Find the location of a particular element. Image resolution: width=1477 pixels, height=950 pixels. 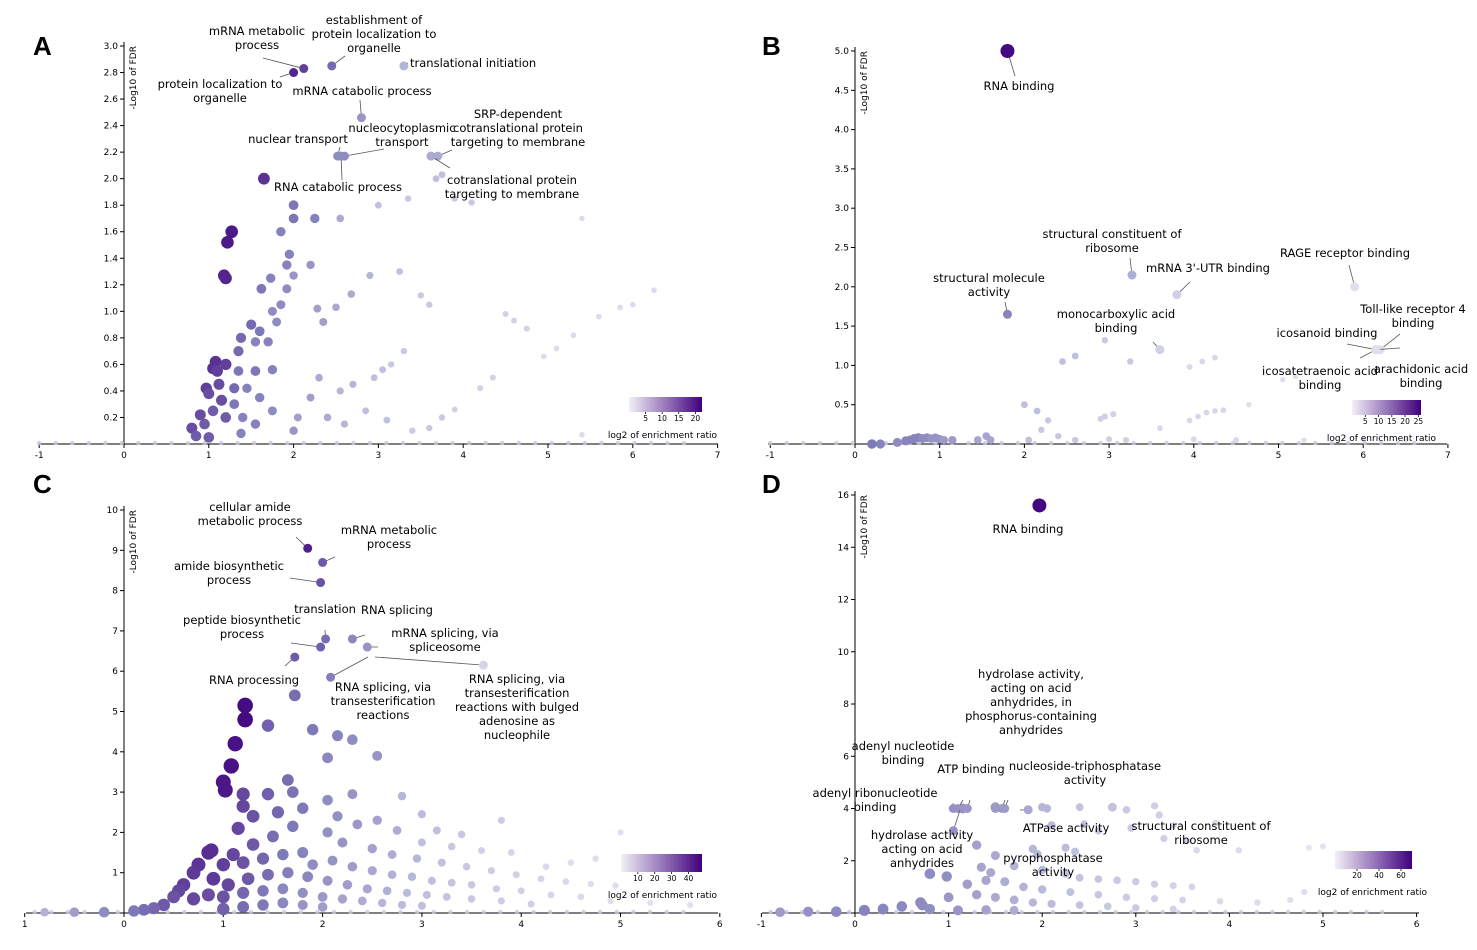

annotation-label: RNA splicing is located at coordinates (397, 610).